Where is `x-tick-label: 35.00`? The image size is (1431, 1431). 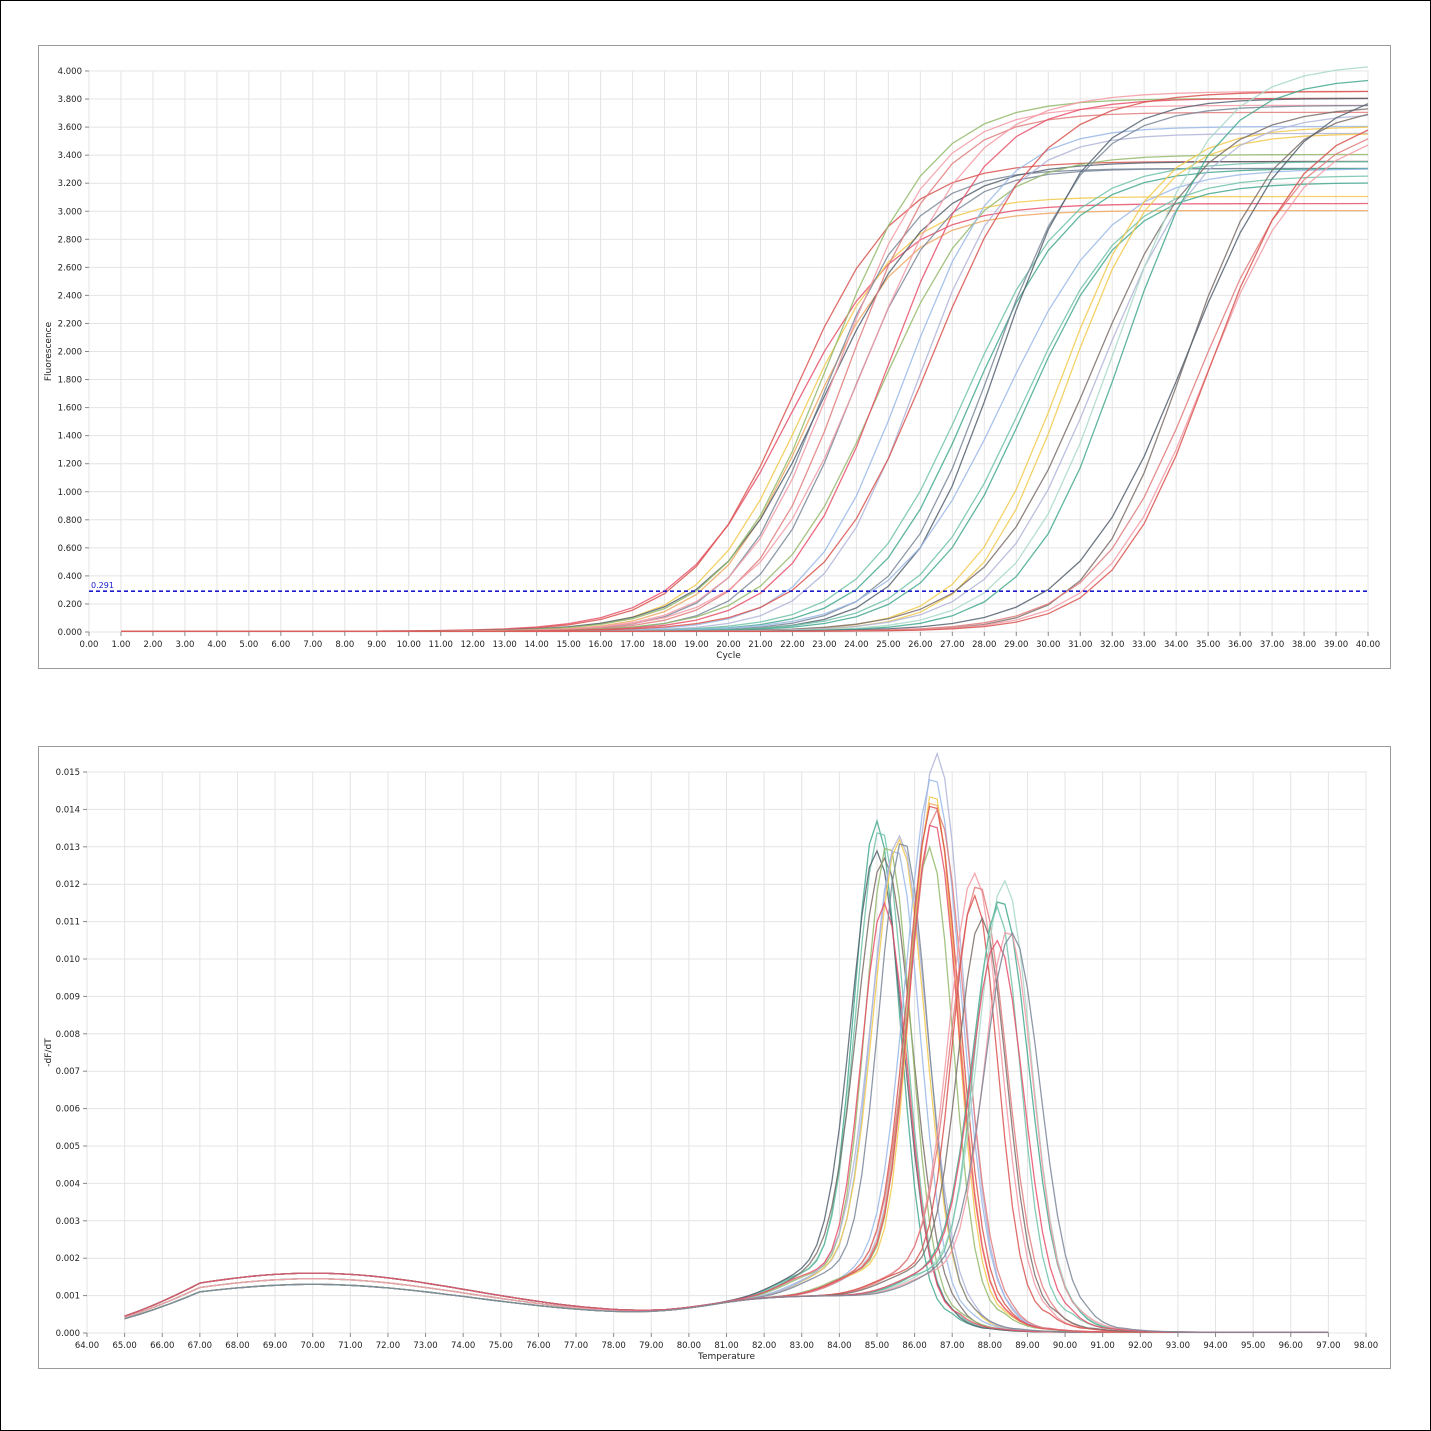 x-tick-label: 35.00 is located at coordinates (1208, 645).